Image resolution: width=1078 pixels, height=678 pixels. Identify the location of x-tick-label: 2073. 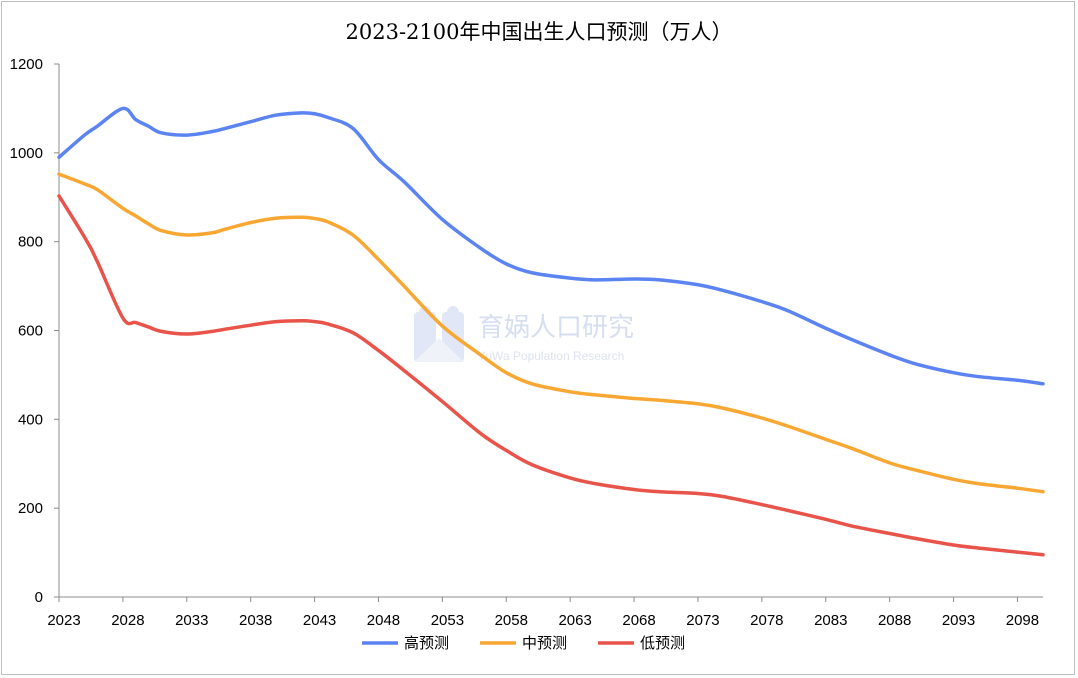
(702, 620).